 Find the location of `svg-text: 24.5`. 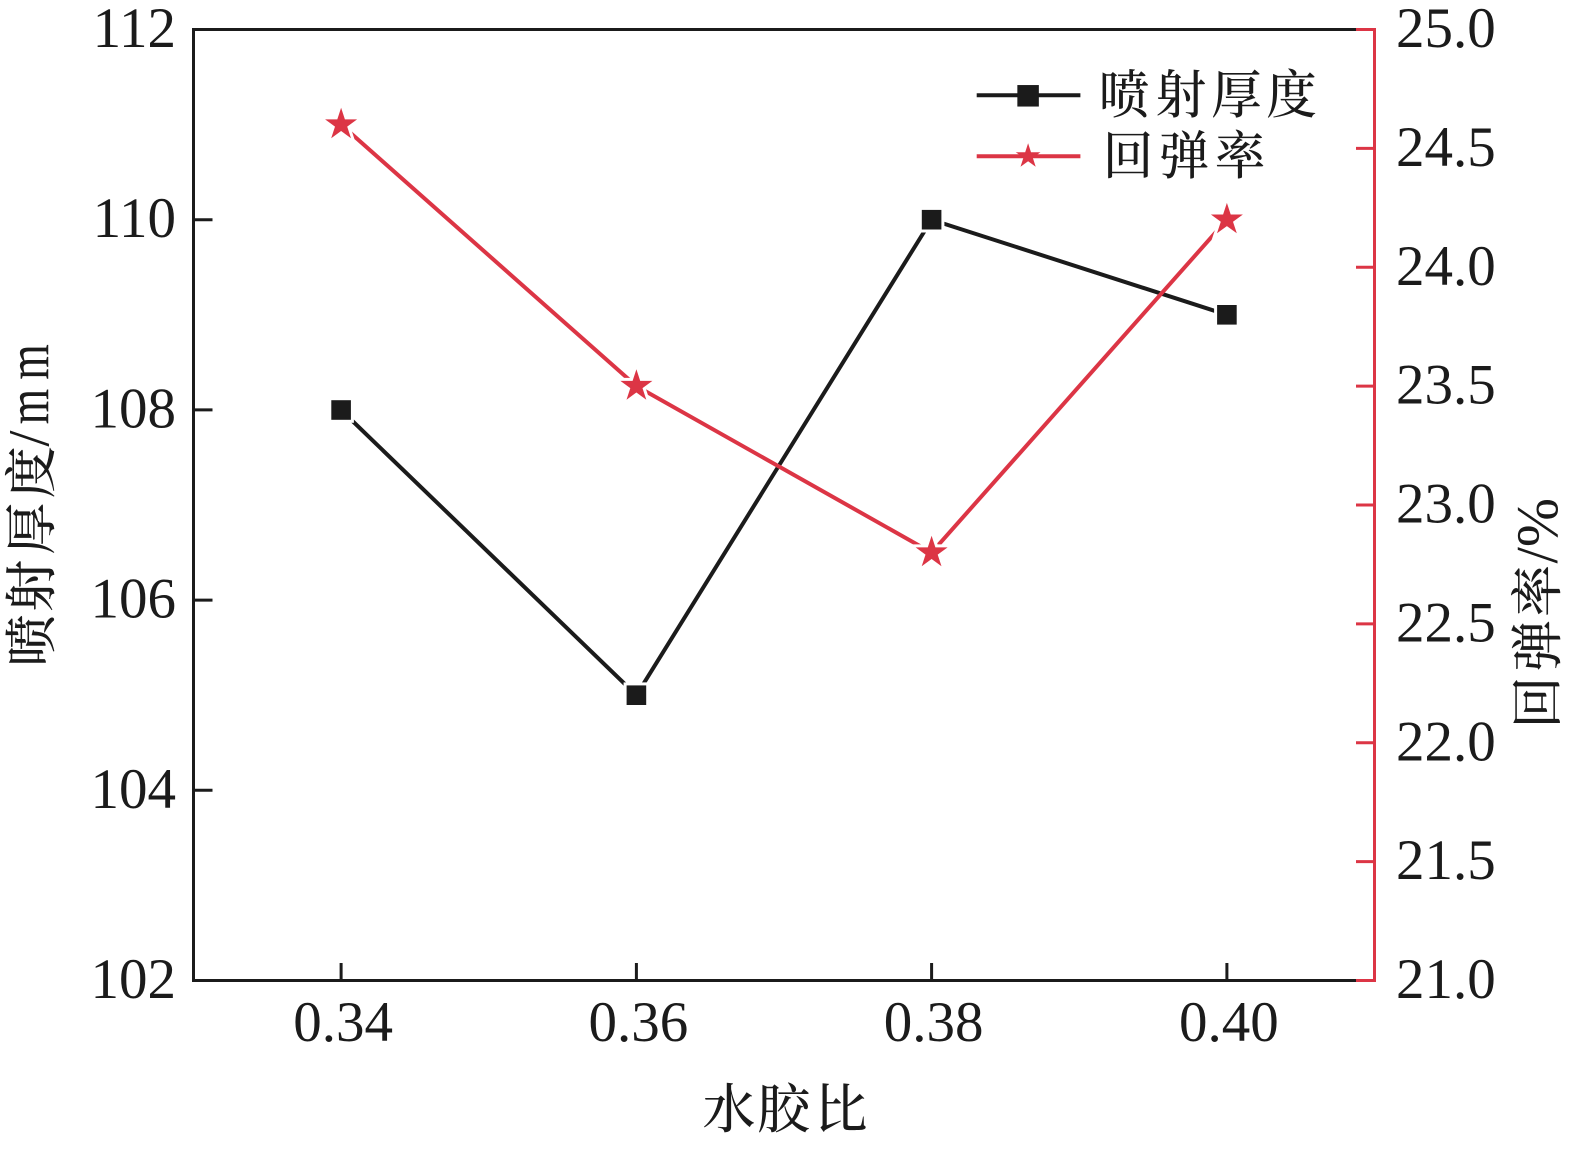

svg-text: 24.5 is located at coordinates (1446, 147).